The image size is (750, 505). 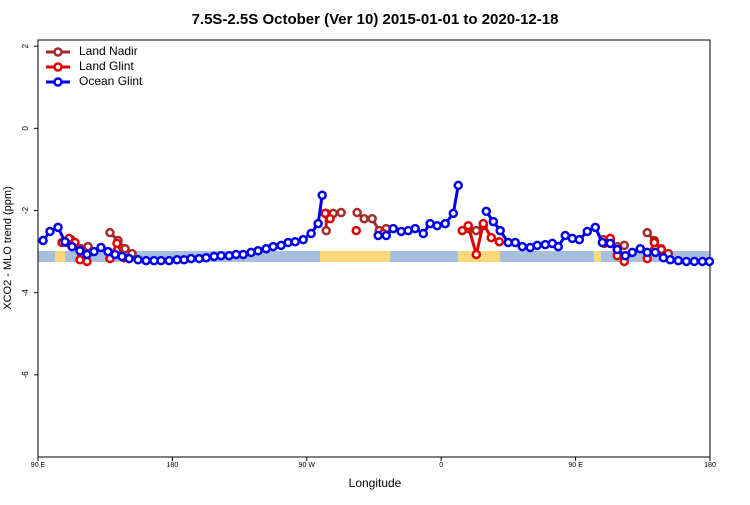 What do you see at coordinates (441, 465) in the screenshot?
I see `x-tick-label: 0` at bounding box center [441, 465].